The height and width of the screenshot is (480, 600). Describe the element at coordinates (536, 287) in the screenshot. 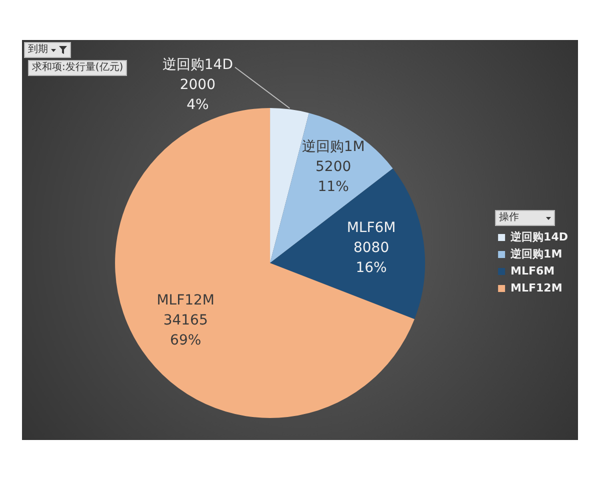

I see `legend-label: MLF12M` at that location.